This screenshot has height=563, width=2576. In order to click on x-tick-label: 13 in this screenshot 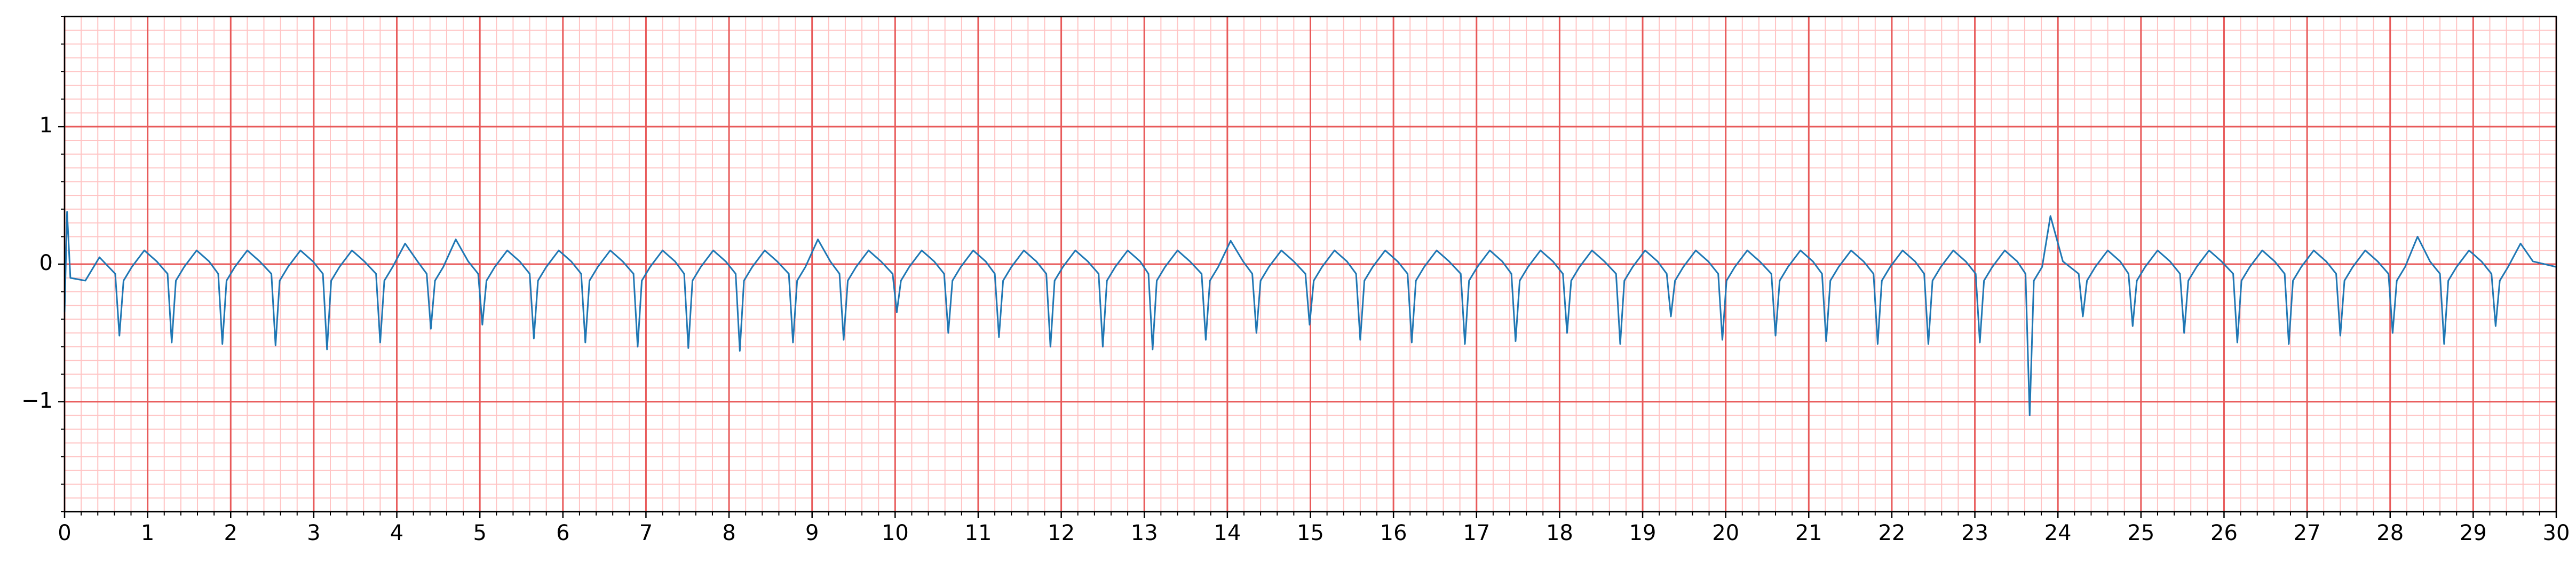, I will do `click(1145, 533)`.